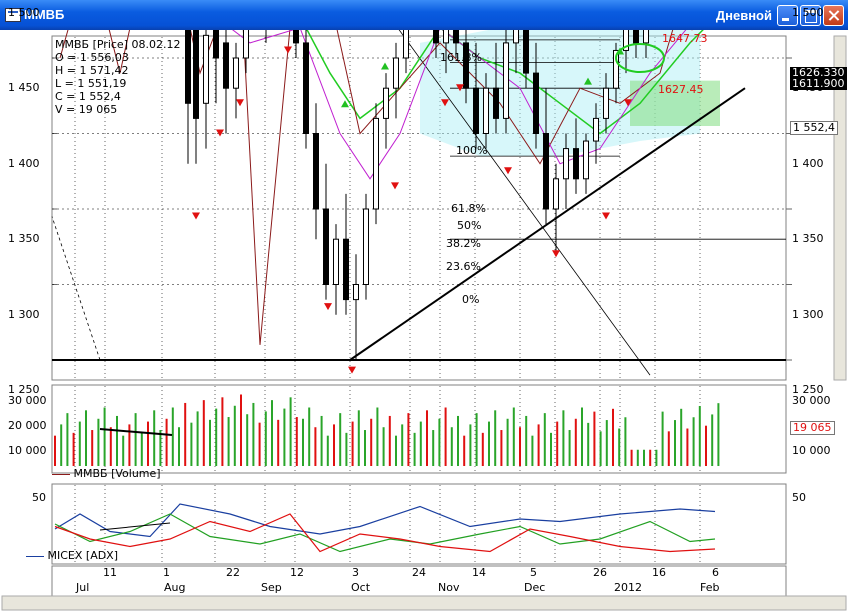  I want to click on x-day-label: 12, so click(297, 572).